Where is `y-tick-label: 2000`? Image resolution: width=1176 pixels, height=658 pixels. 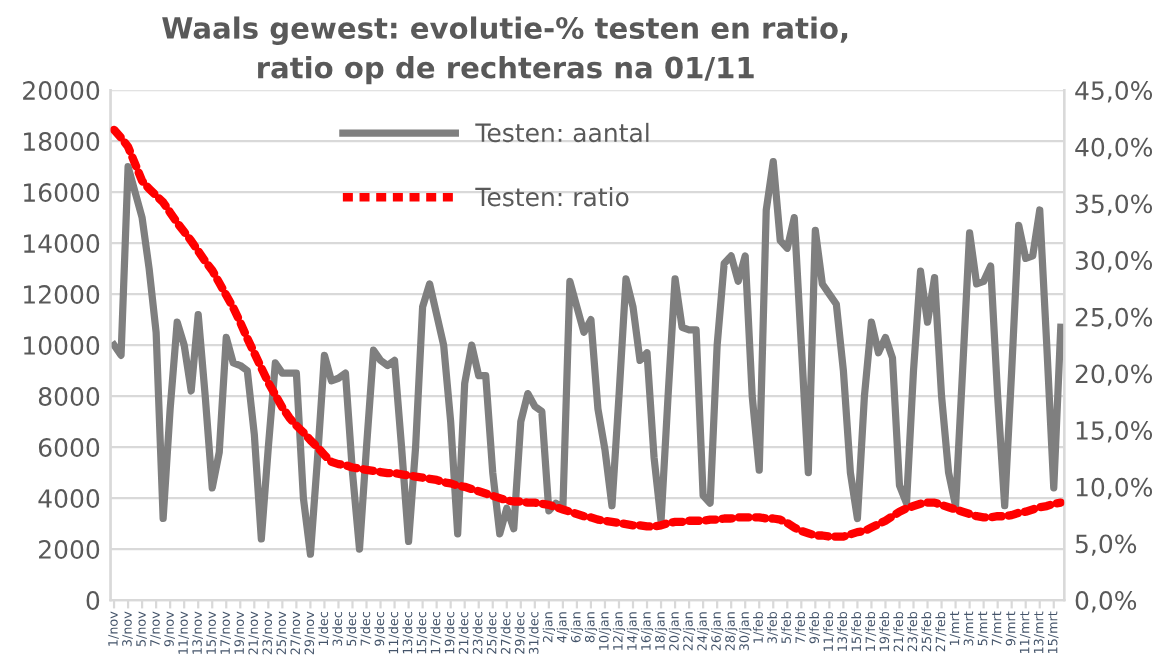
y-tick-label: 2000 is located at coordinates (69, 549).